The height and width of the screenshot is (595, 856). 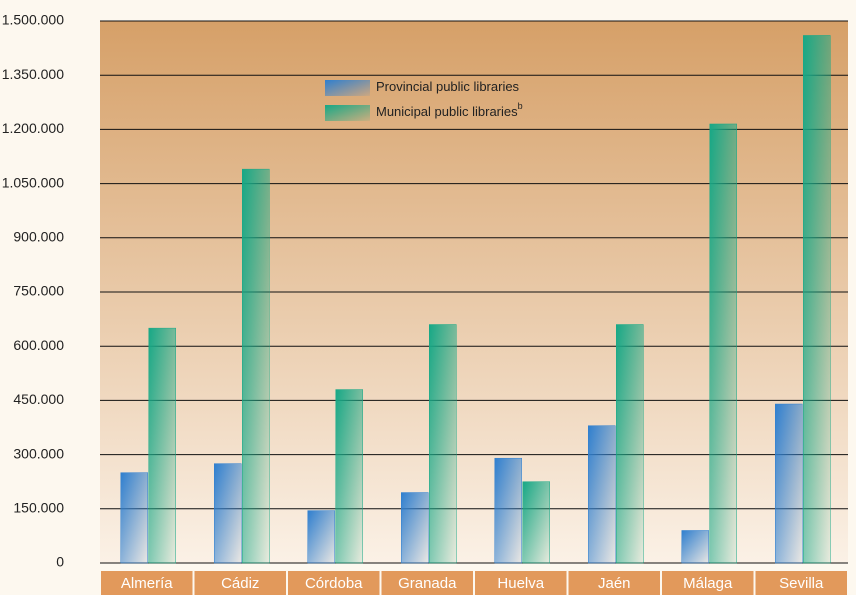 I want to click on y-tick-label: 450.000, so click(x=38, y=399).